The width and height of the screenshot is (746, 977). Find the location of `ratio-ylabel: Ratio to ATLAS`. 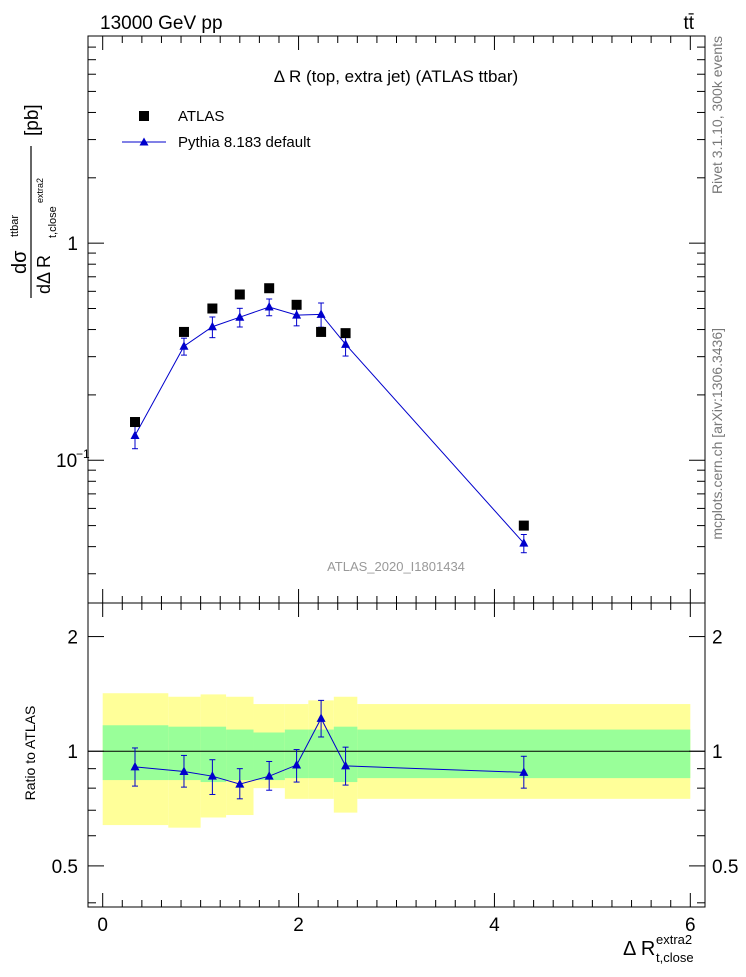

ratio-ylabel: Ratio to ATLAS is located at coordinates (30, 753).